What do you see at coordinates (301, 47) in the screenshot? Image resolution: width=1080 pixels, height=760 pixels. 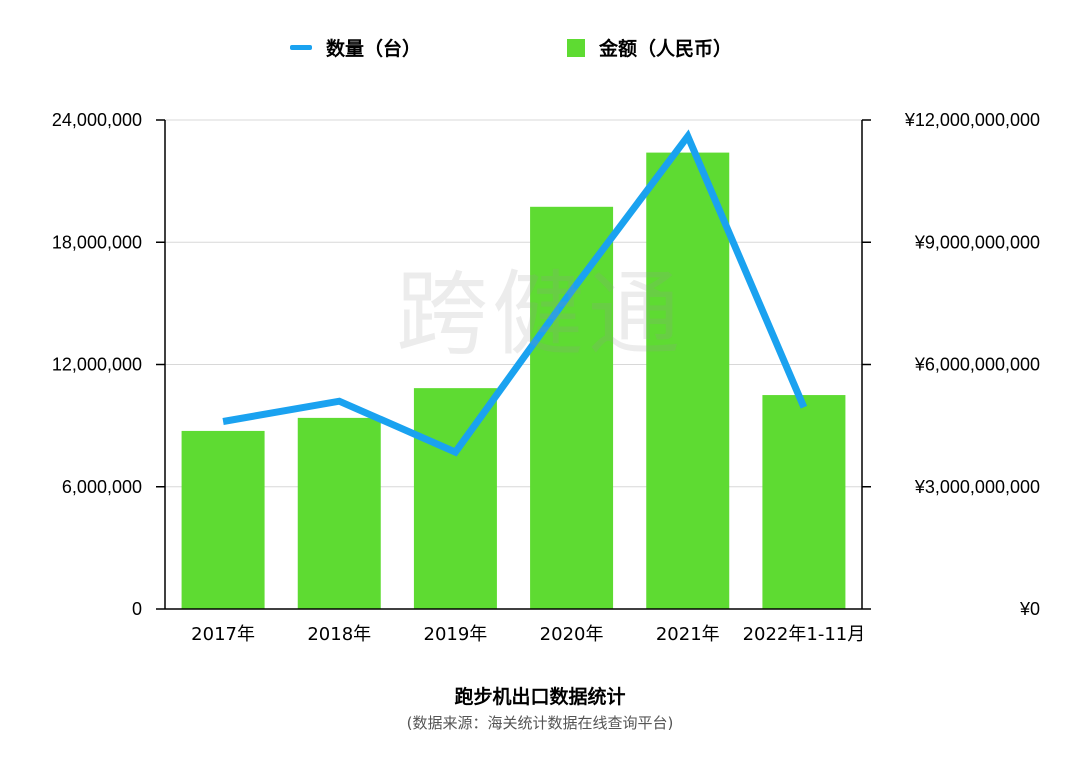 I see `legend-line-swatch` at bounding box center [301, 47].